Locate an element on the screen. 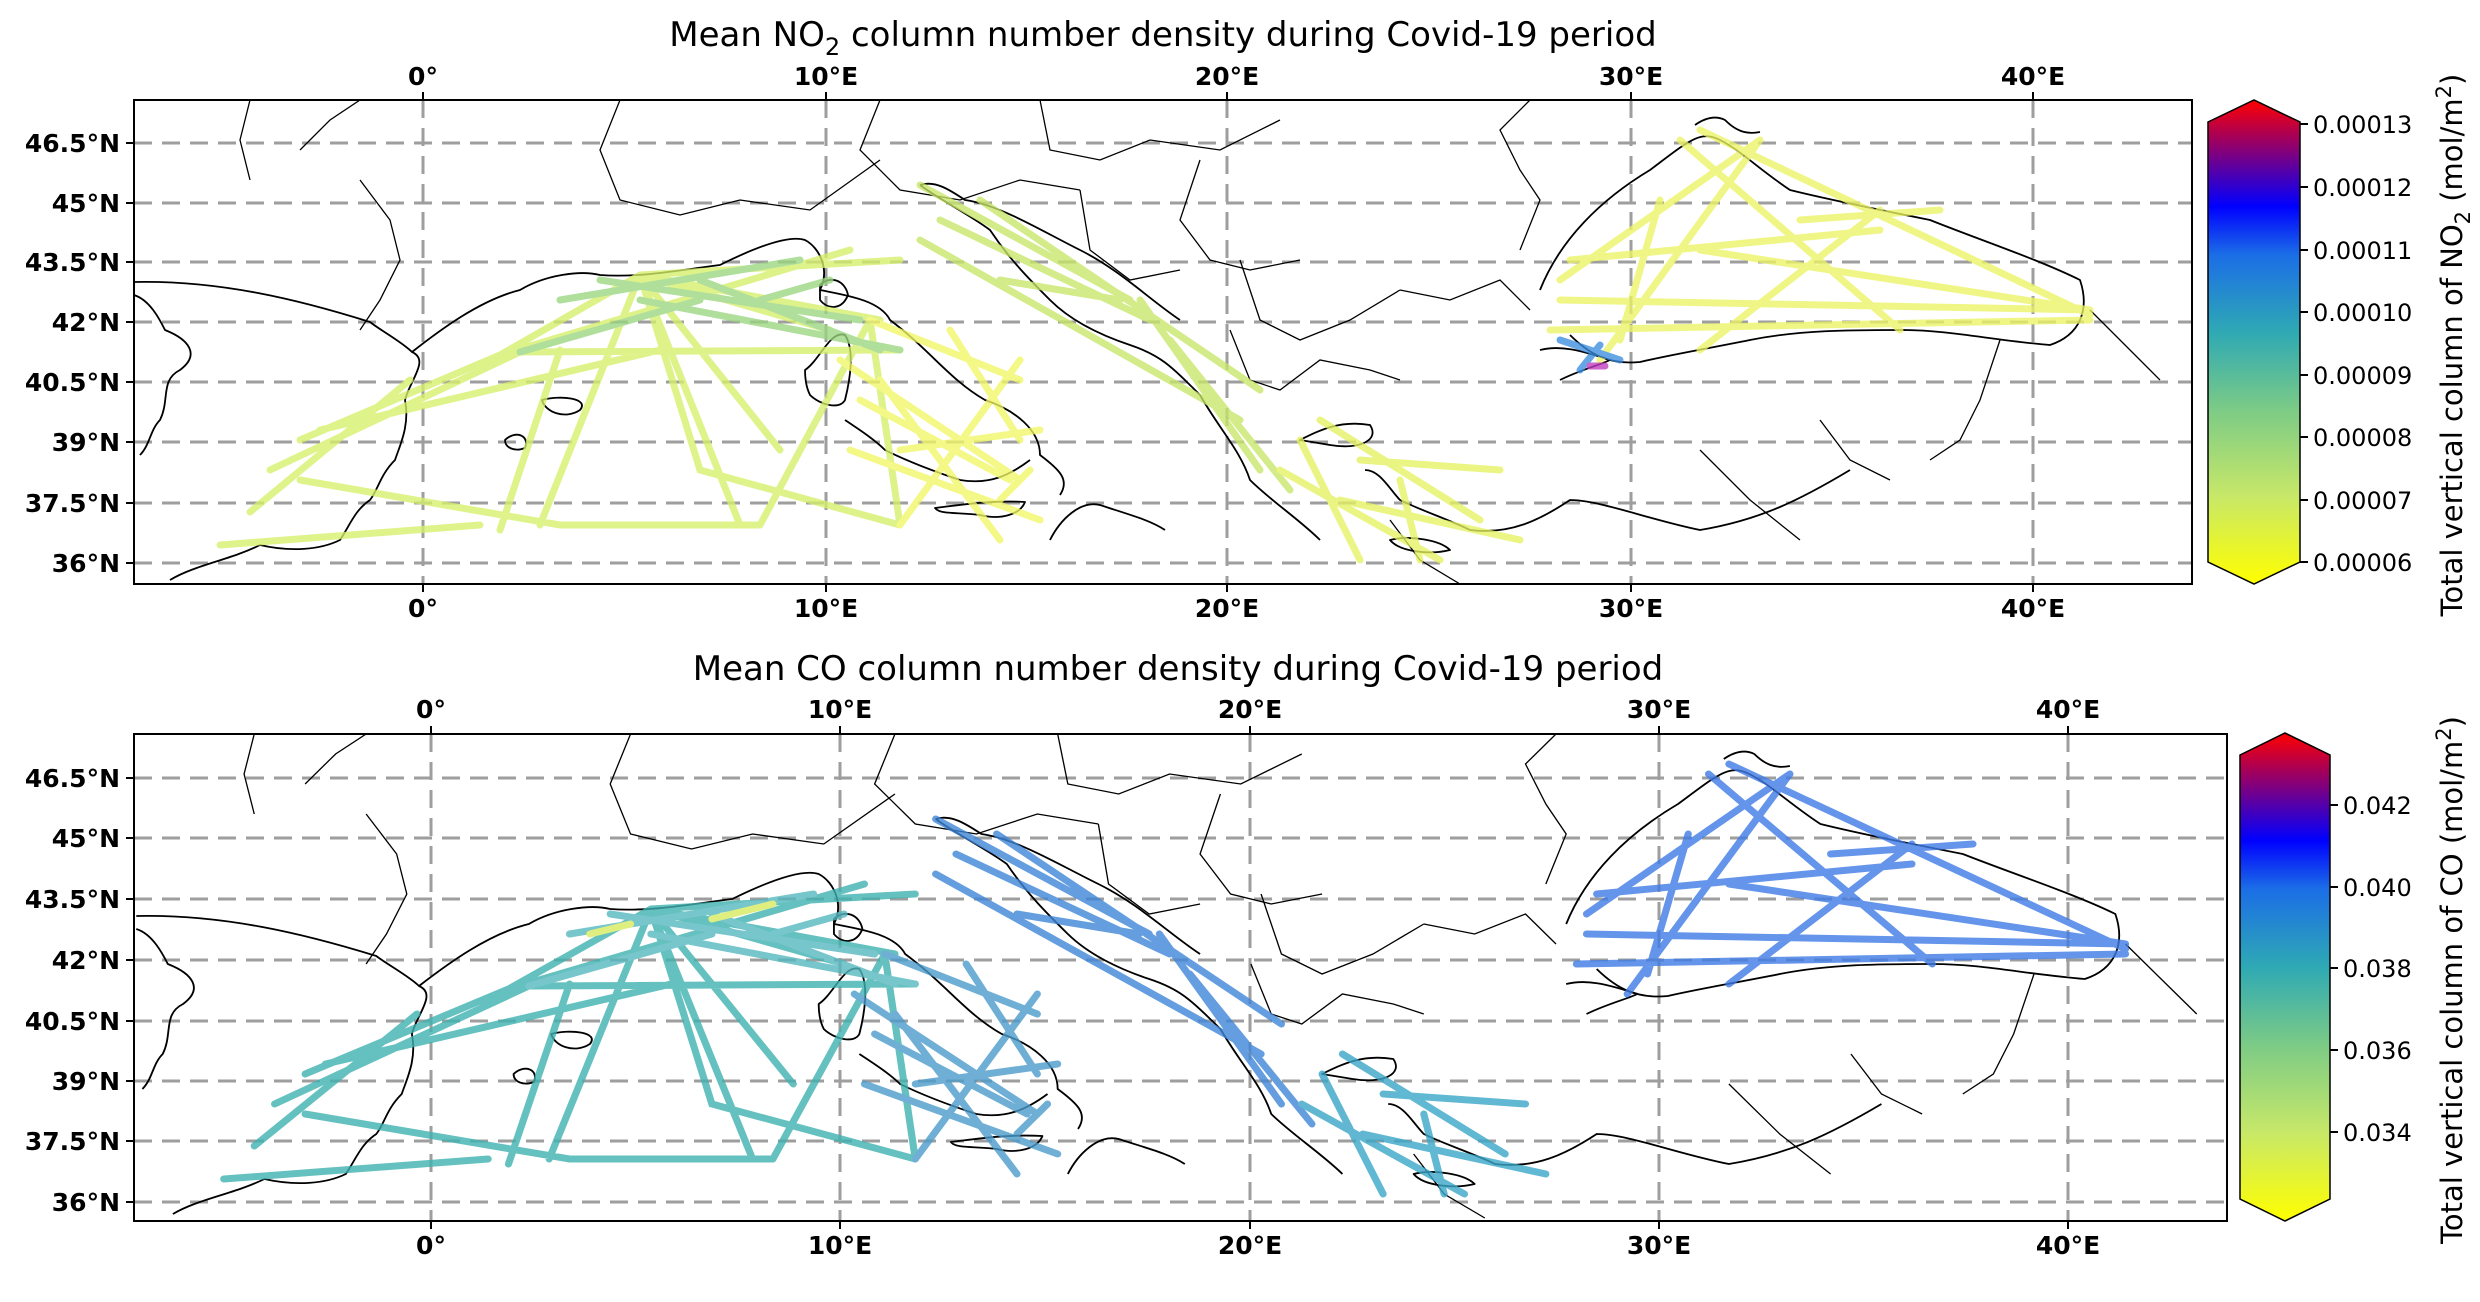 Image resolution: width=2480 pixels, height=1302 pixels. colorbar-tick: 0.040 is located at coordinates (2377, 888).